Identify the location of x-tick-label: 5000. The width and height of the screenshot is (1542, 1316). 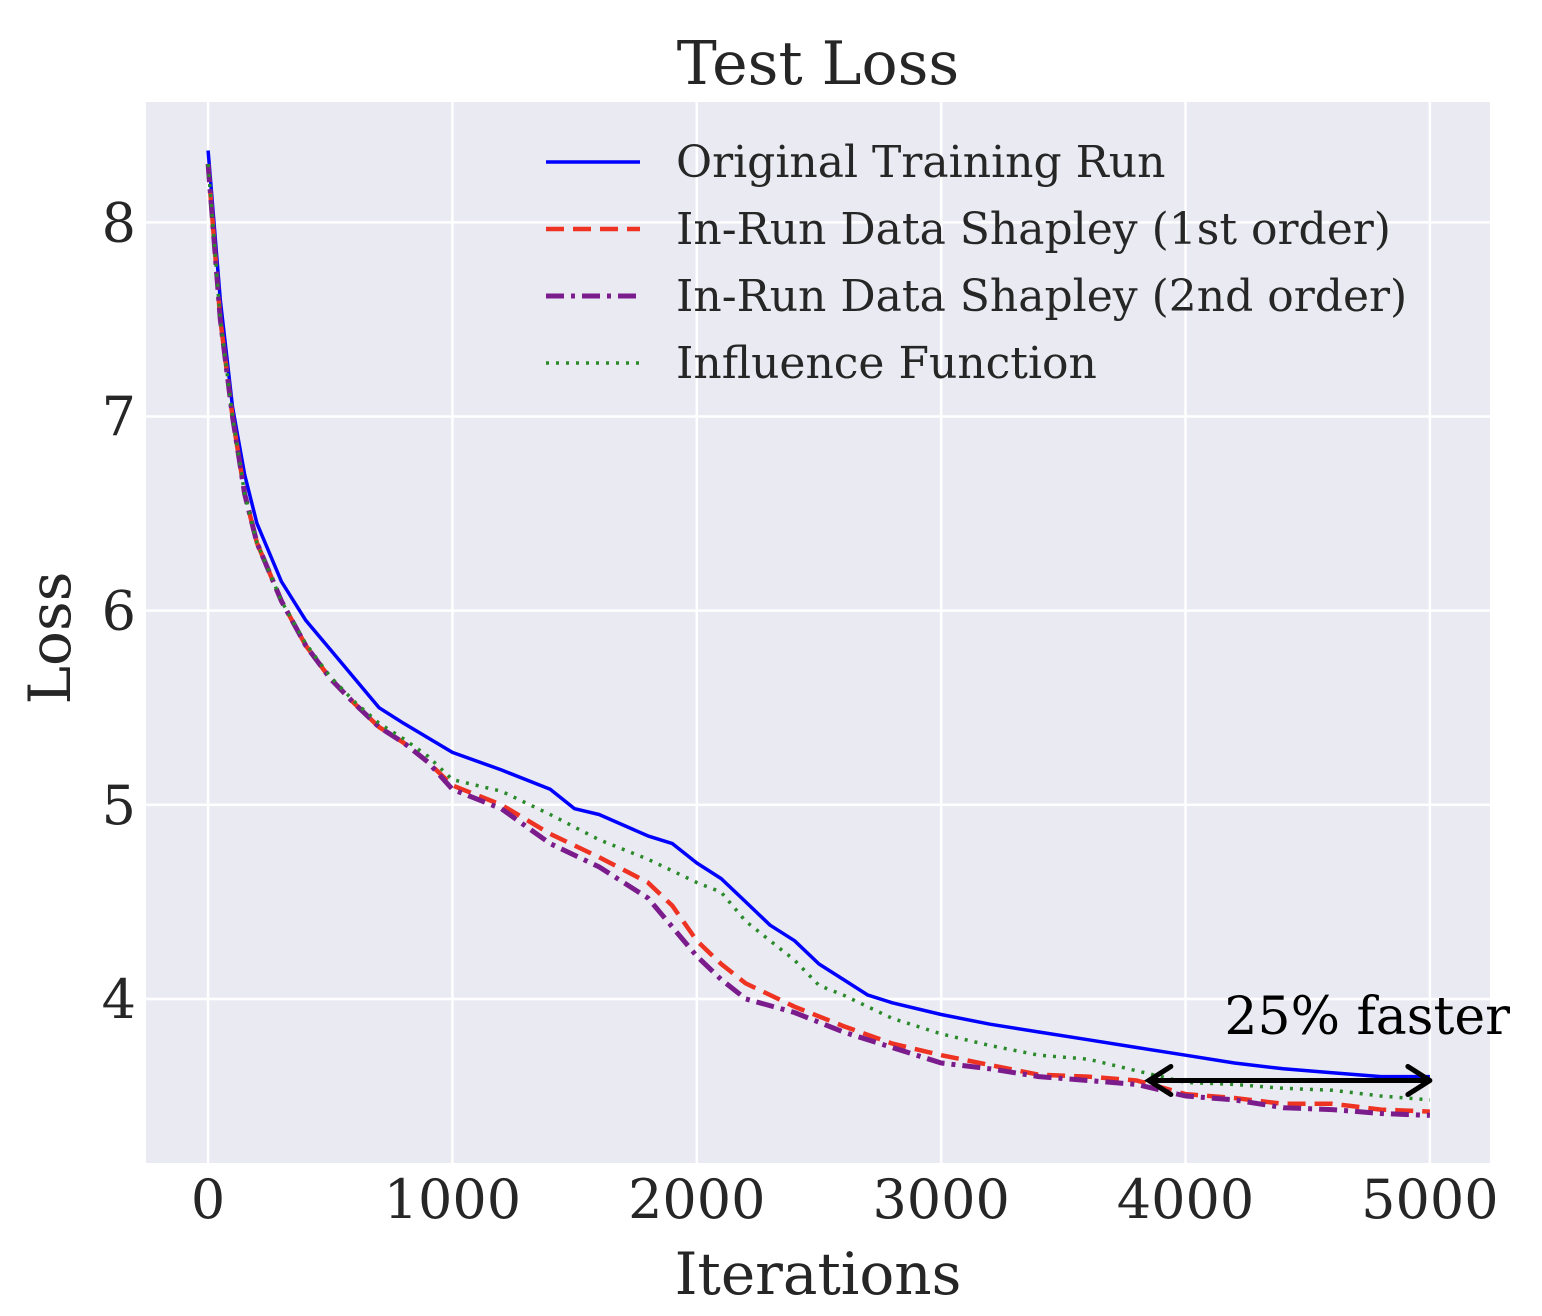
(1429, 1199).